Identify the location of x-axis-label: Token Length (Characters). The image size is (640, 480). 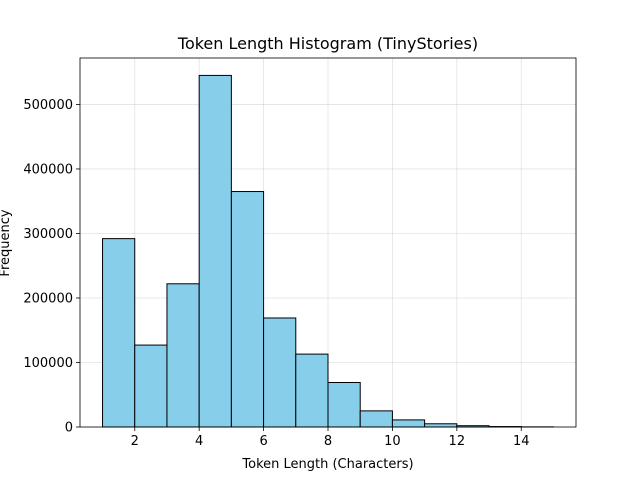
(327, 464).